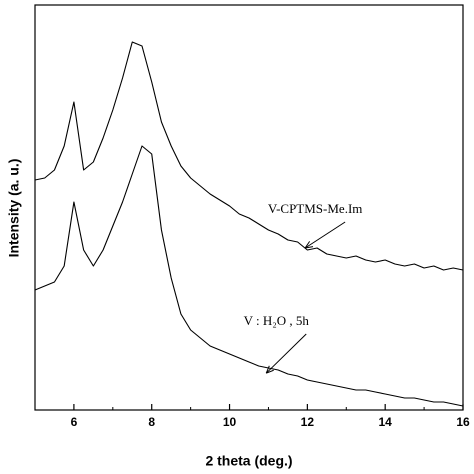 The image size is (474, 474). I want to click on x-tick-label: 6, so click(74, 422).